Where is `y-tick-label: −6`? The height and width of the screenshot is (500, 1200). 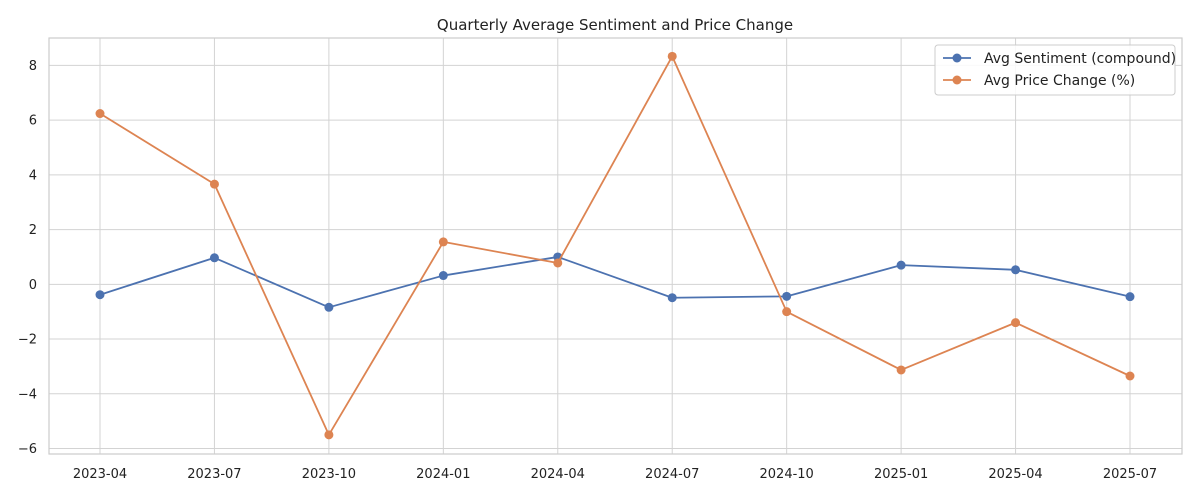
y-tick-label: −6 is located at coordinates (27, 449).